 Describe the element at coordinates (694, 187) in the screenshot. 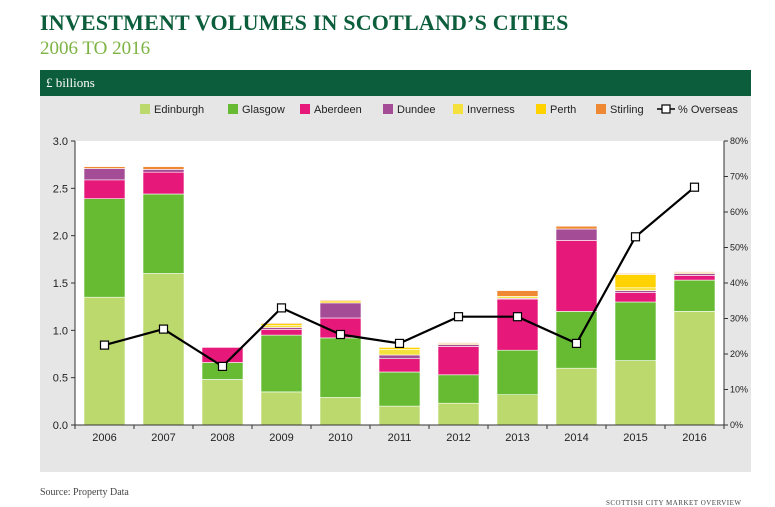

I see `point-overseas-2016` at that location.